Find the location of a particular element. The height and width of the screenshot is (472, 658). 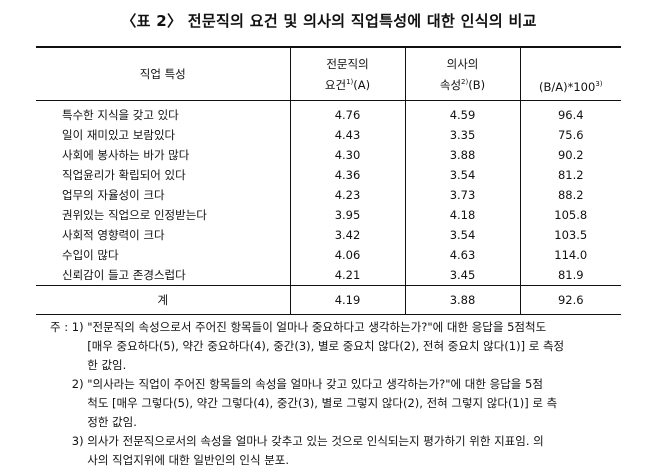

total-label: 계 is located at coordinates (163, 300).